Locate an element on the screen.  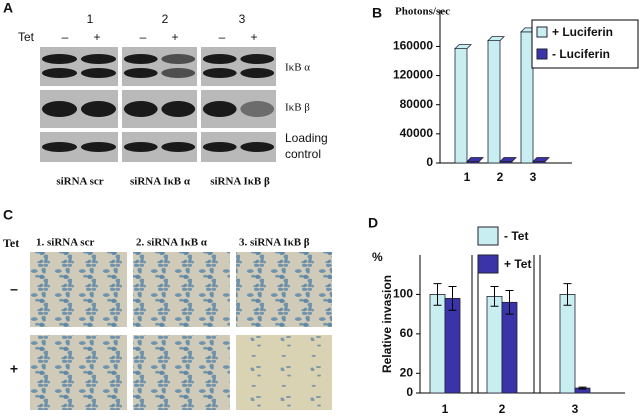
y-tick-label: 20 is located at coordinates (407, 372).